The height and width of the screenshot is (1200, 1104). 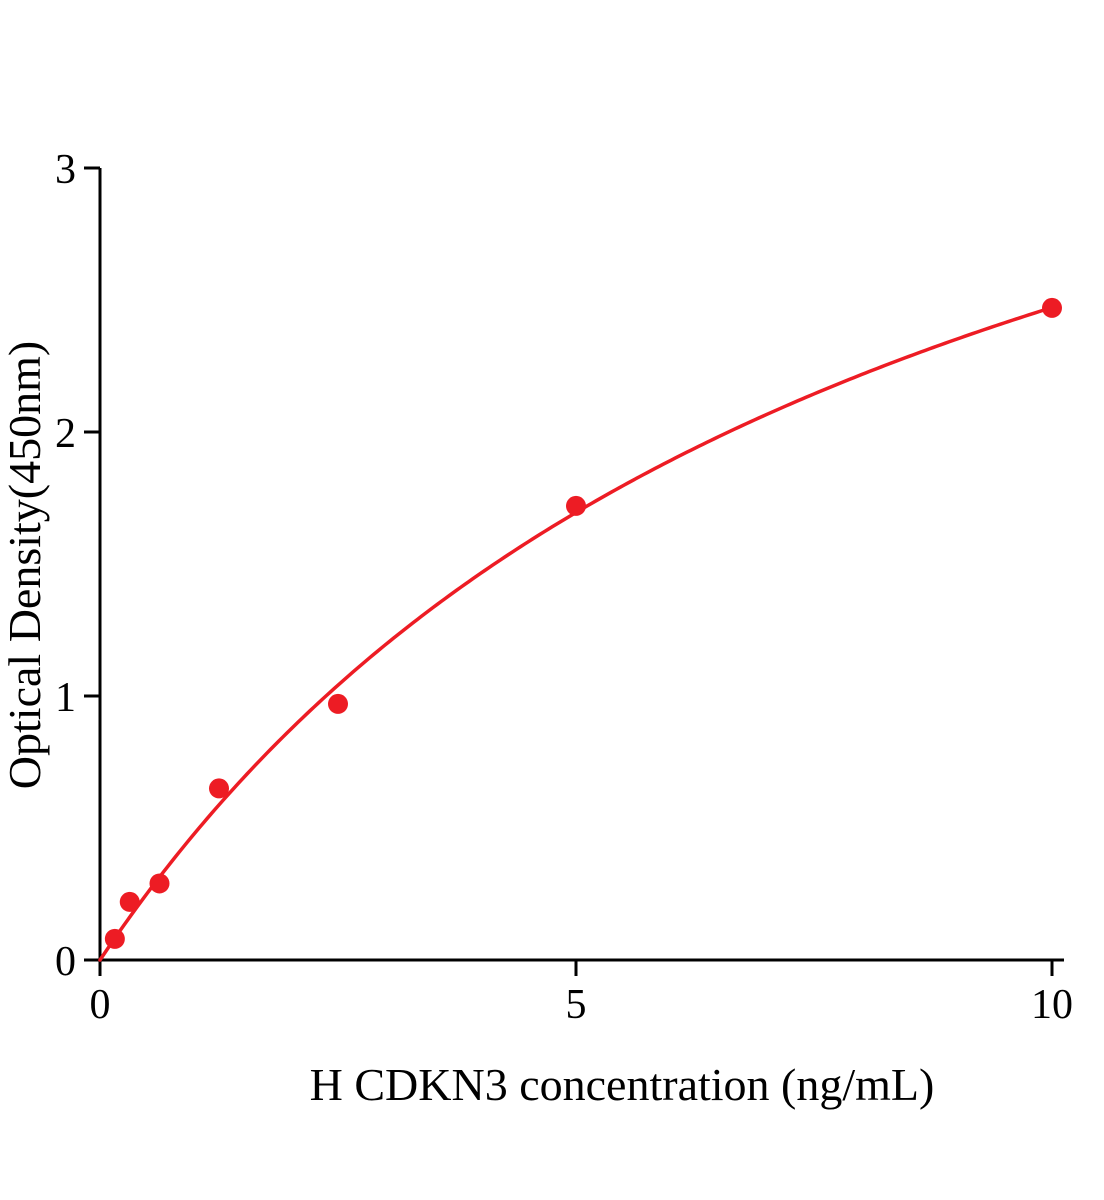 I want to click on y-tick-label: 1, so click(x=65, y=698).